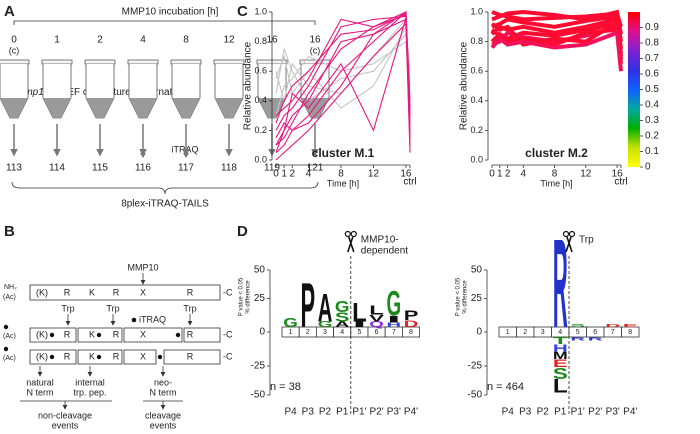 The image size is (700, 434). What do you see at coordinates (242, 296) in the screenshot?
I see `y-axis-label: P value < 0.05` at bounding box center [242, 296].